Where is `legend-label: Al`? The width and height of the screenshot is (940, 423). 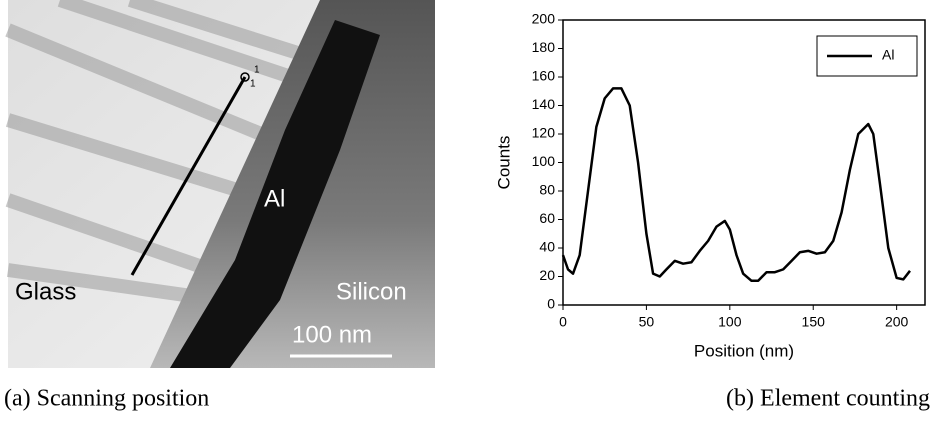 legend-label: Al is located at coordinates (888, 55).